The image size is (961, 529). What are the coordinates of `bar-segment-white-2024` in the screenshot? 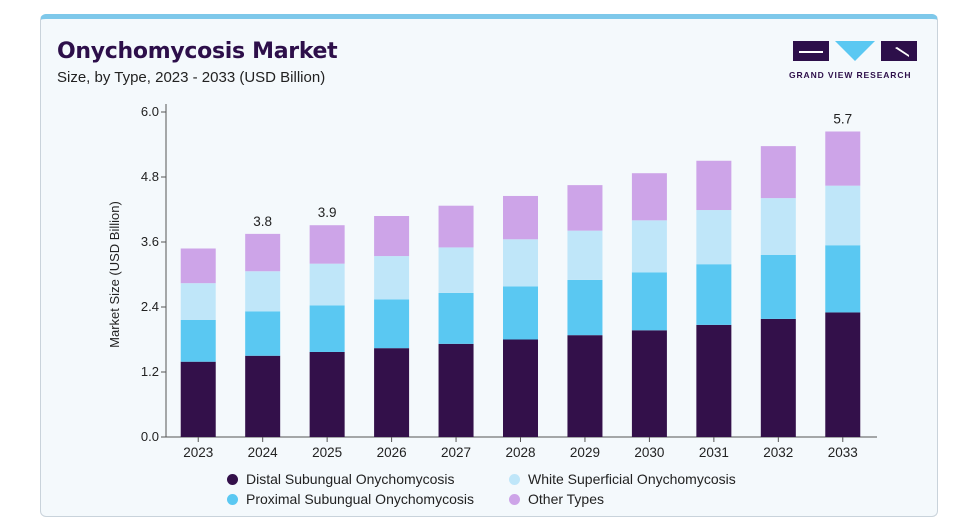 It's located at (263, 291).